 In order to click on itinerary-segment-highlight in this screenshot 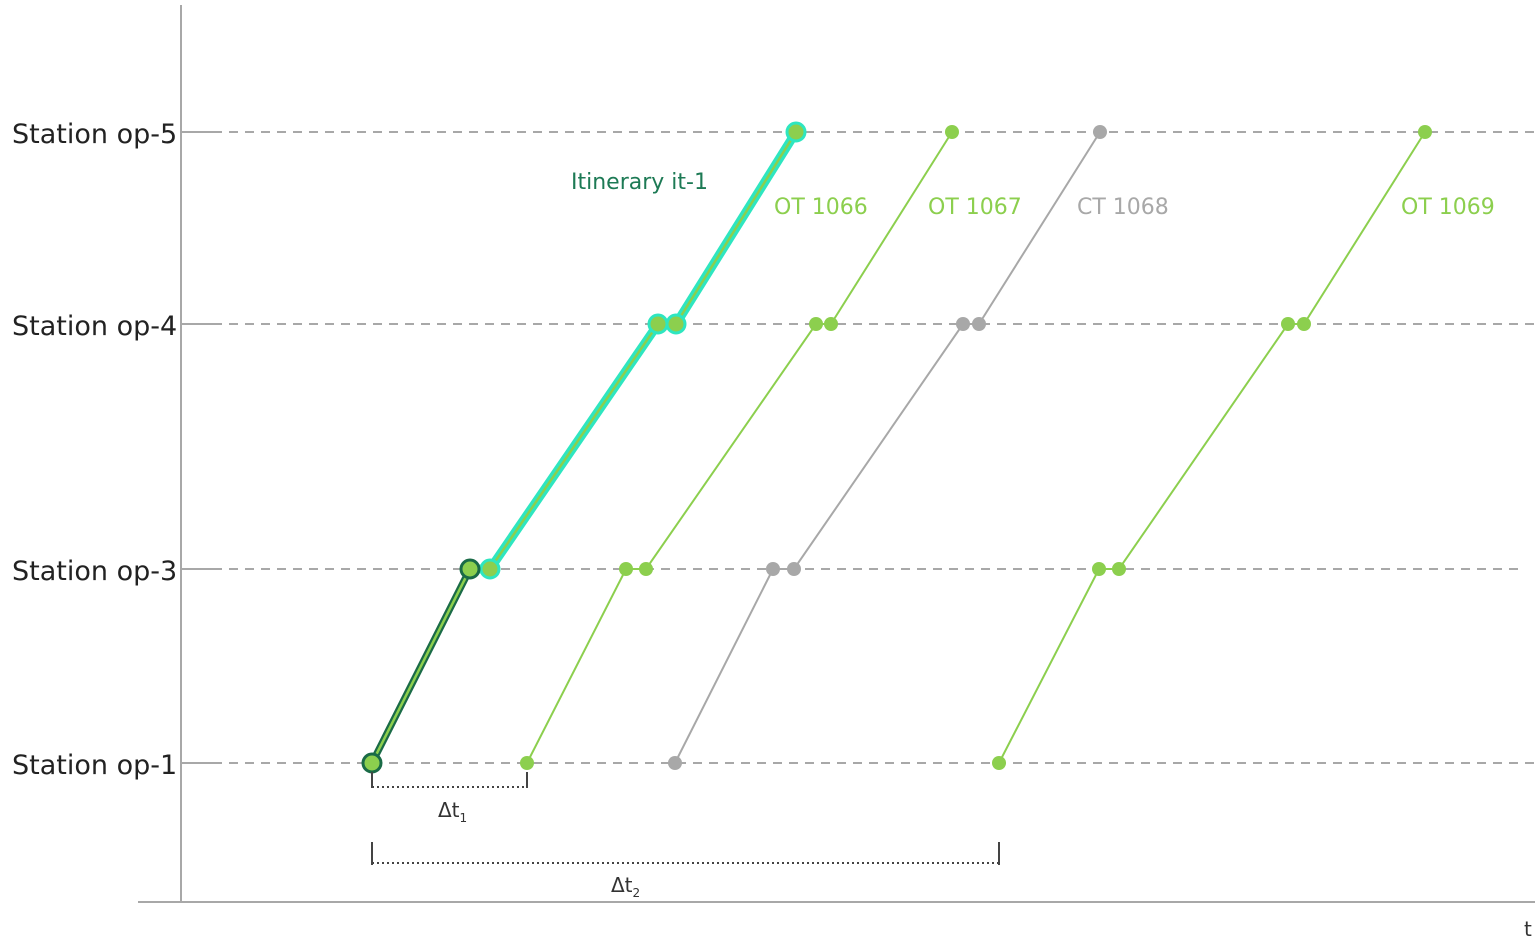, I will do `click(633, 350)`.